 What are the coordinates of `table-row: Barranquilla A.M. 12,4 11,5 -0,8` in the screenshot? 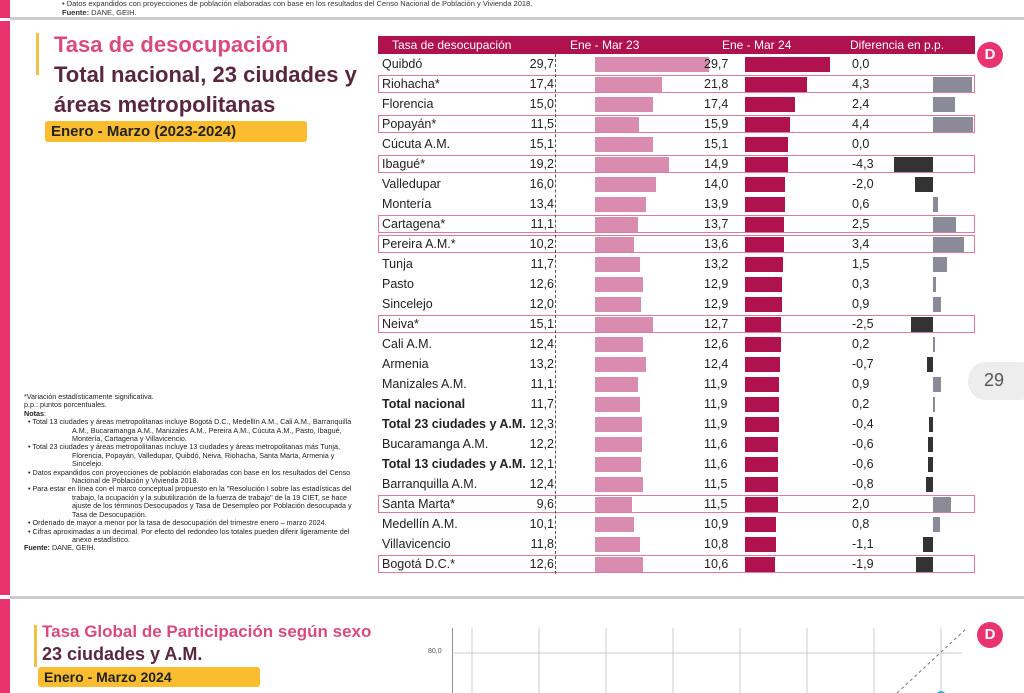 It's located at (676, 484).